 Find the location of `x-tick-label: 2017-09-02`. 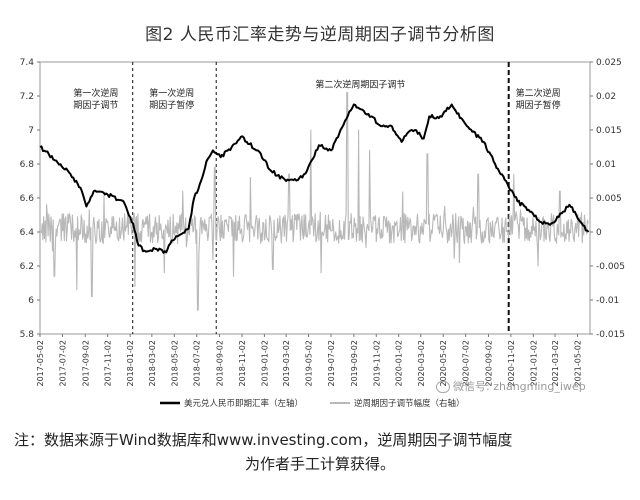

x-tick-label: 2017-09-02 is located at coordinates (85, 363).